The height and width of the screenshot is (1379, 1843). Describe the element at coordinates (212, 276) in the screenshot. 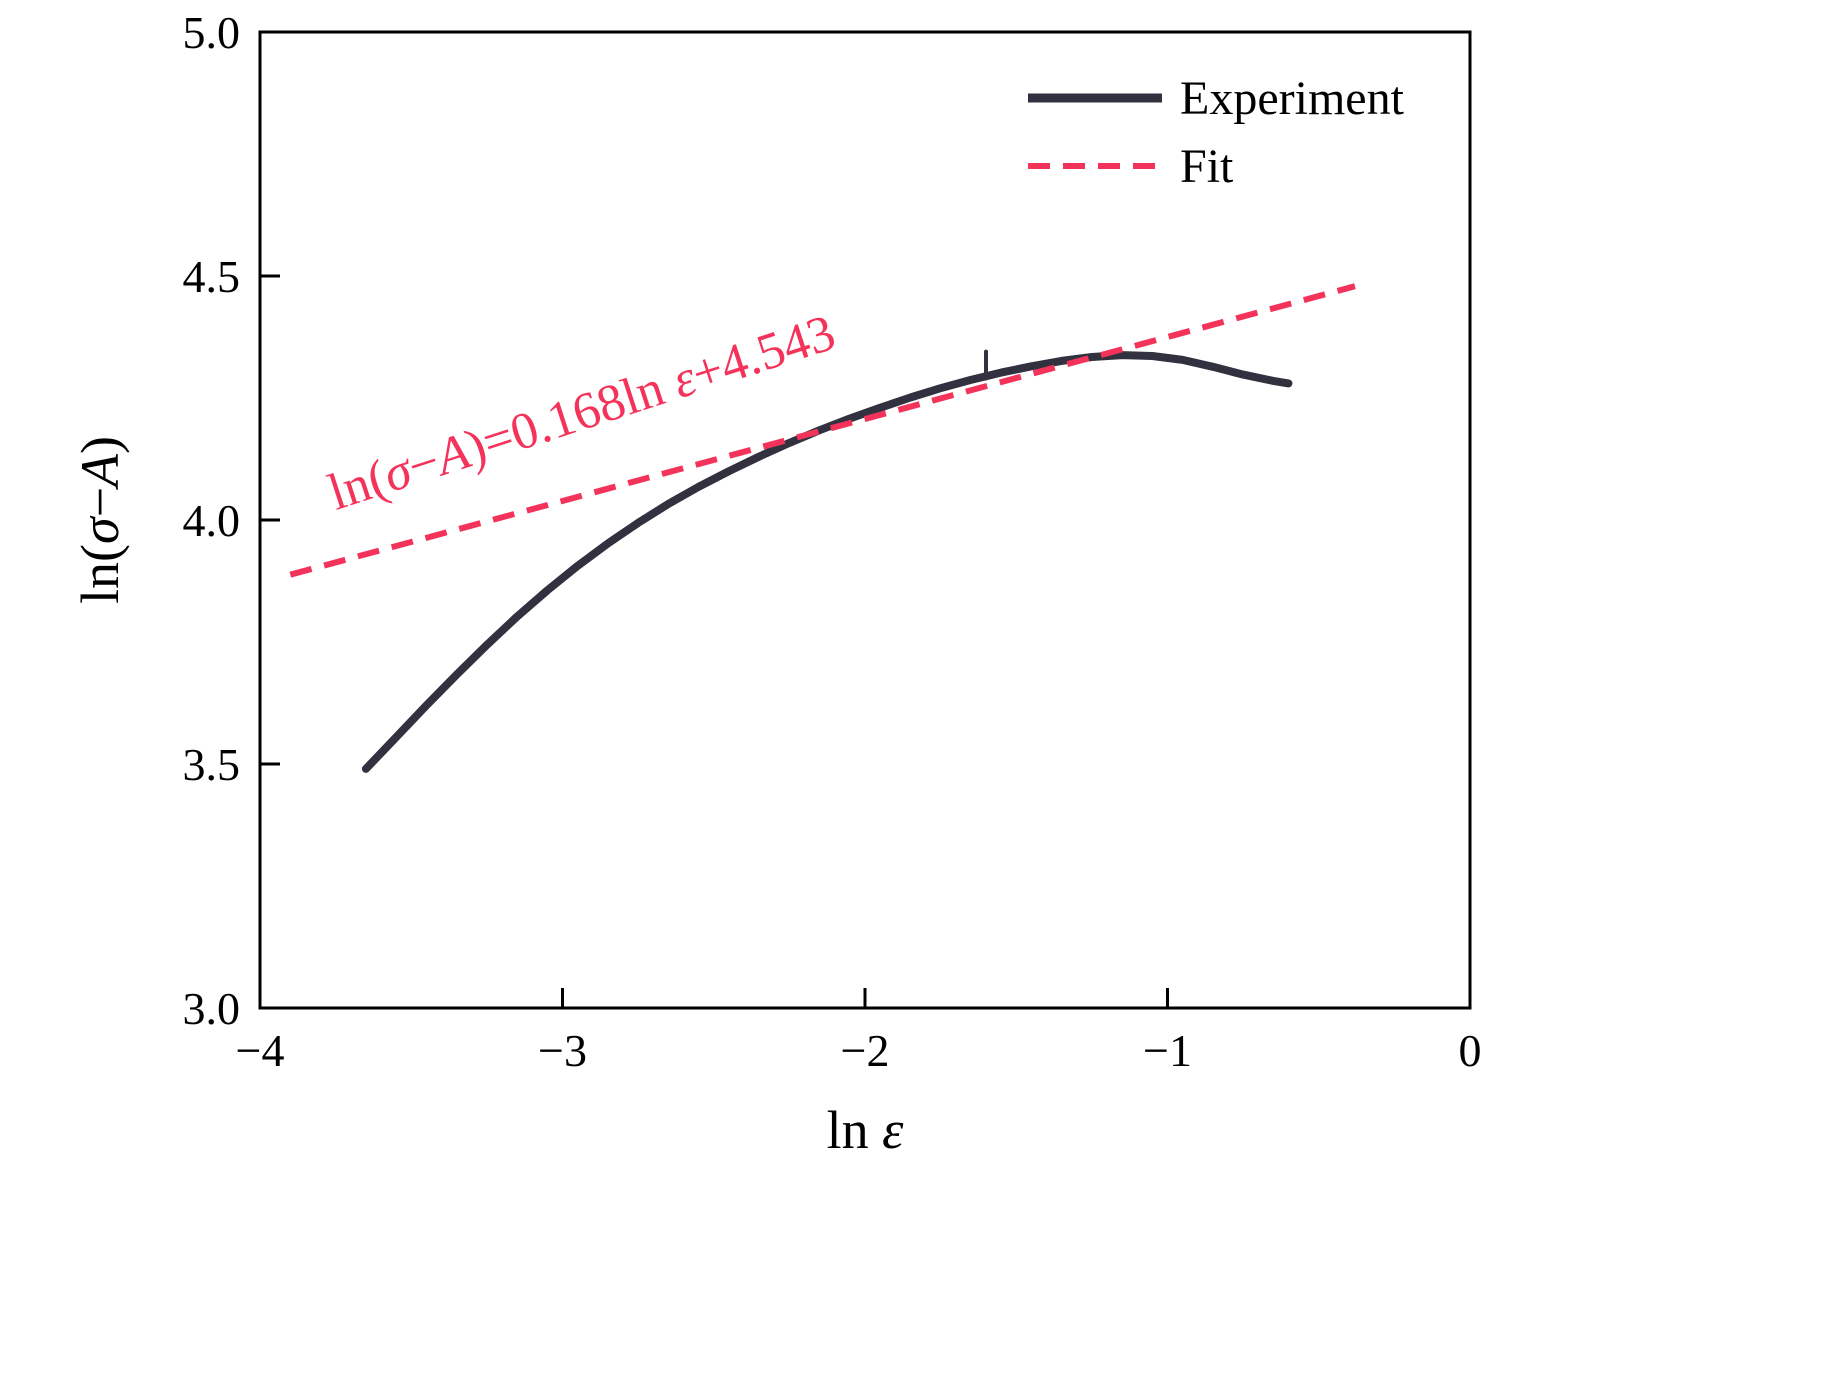

I see `y-tick-label: 4.5` at that location.